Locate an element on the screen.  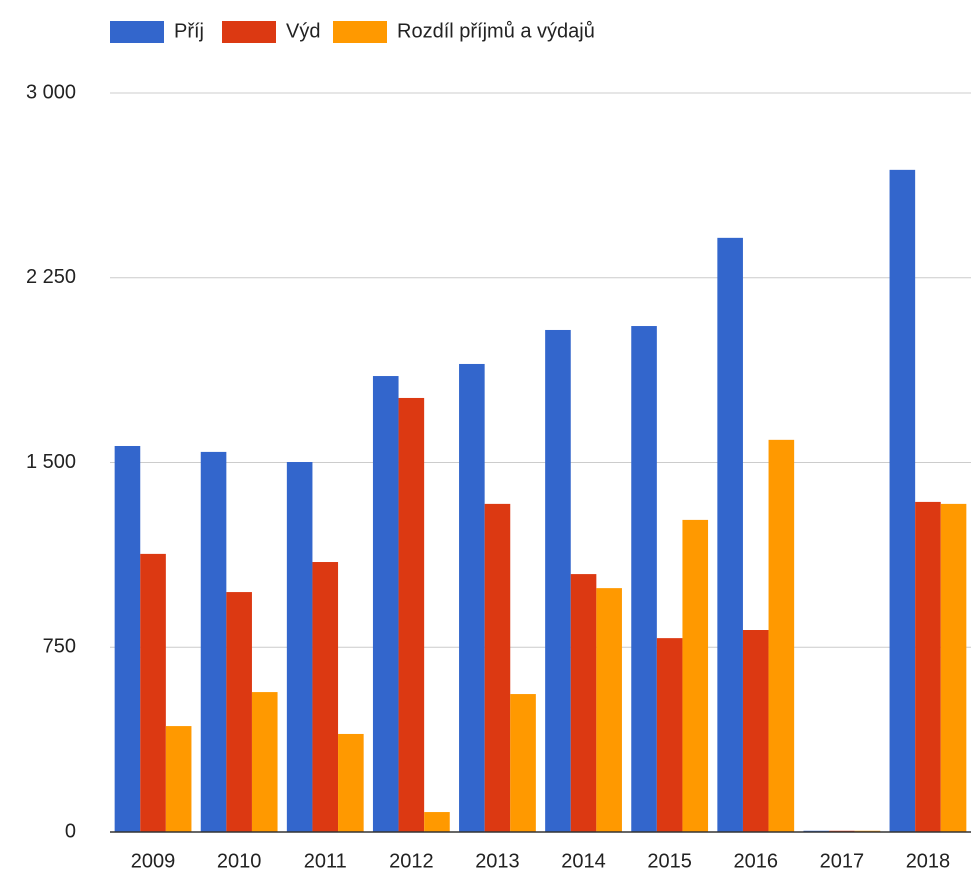
y-tick-label: 1 500 is located at coordinates (51, 462).